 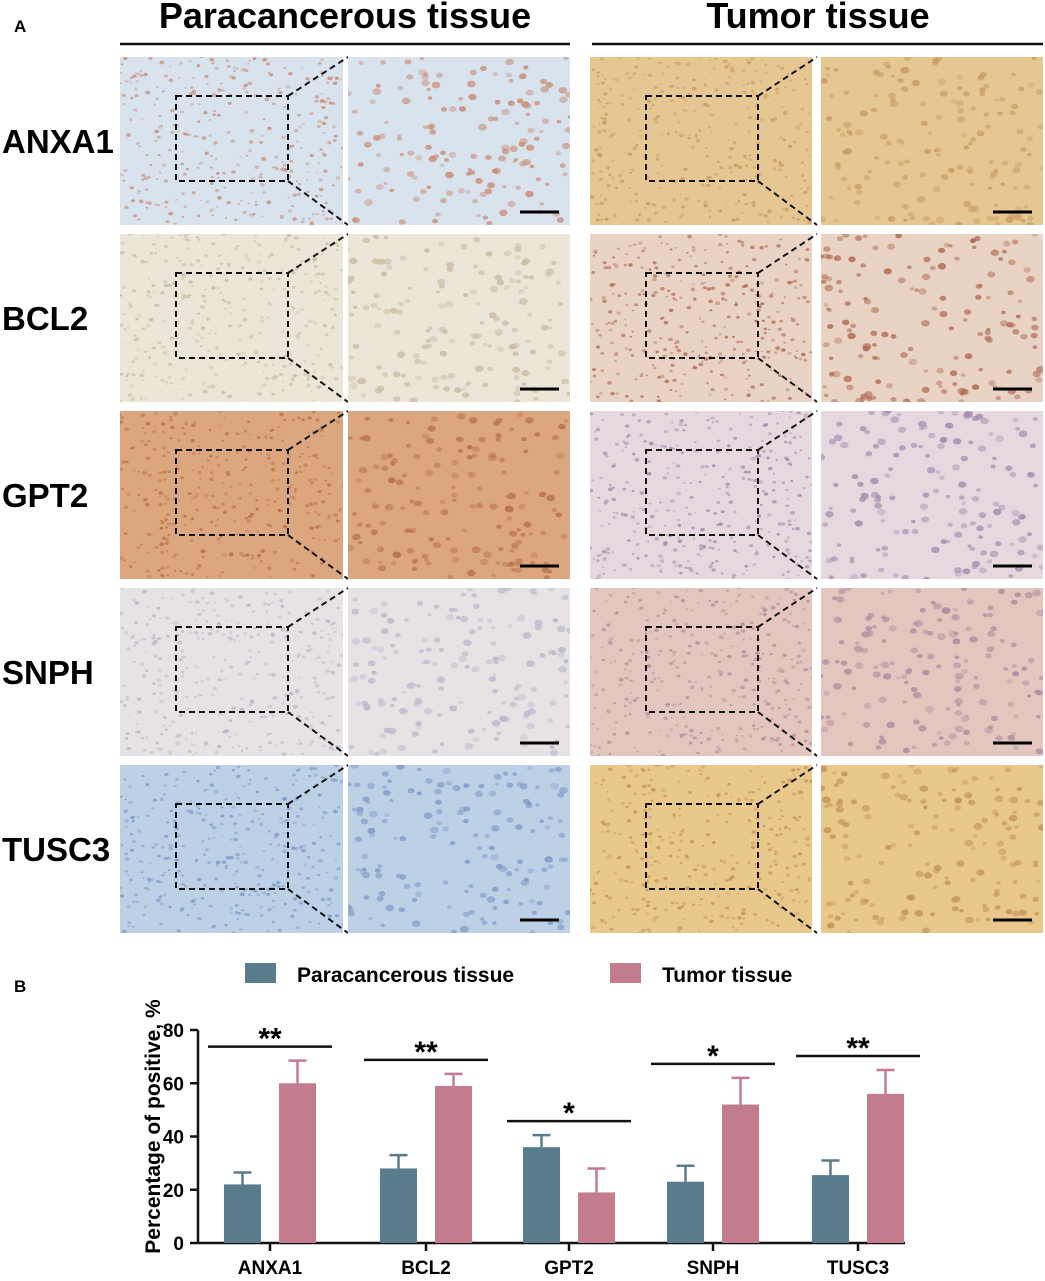 I want to click on category-group: ** TUSC3, so click(x=858, y=1155).